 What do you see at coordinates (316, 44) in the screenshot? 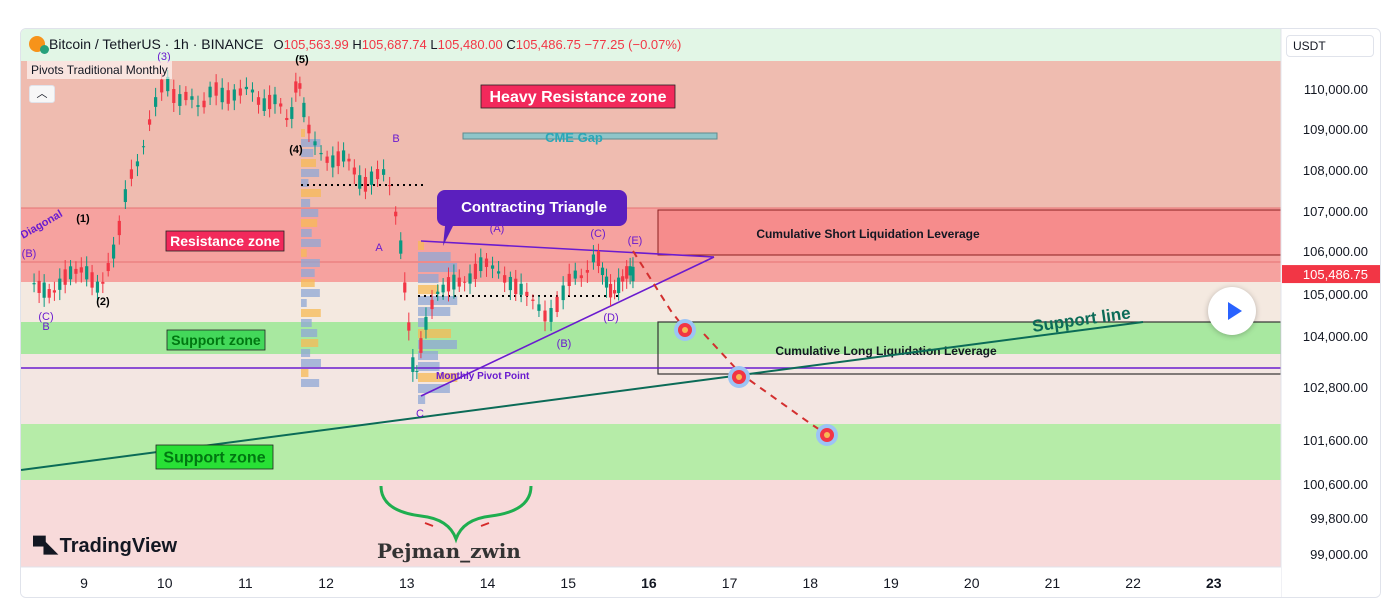
I see `open-value: 105,563.99` at bounding box center [316, 44].